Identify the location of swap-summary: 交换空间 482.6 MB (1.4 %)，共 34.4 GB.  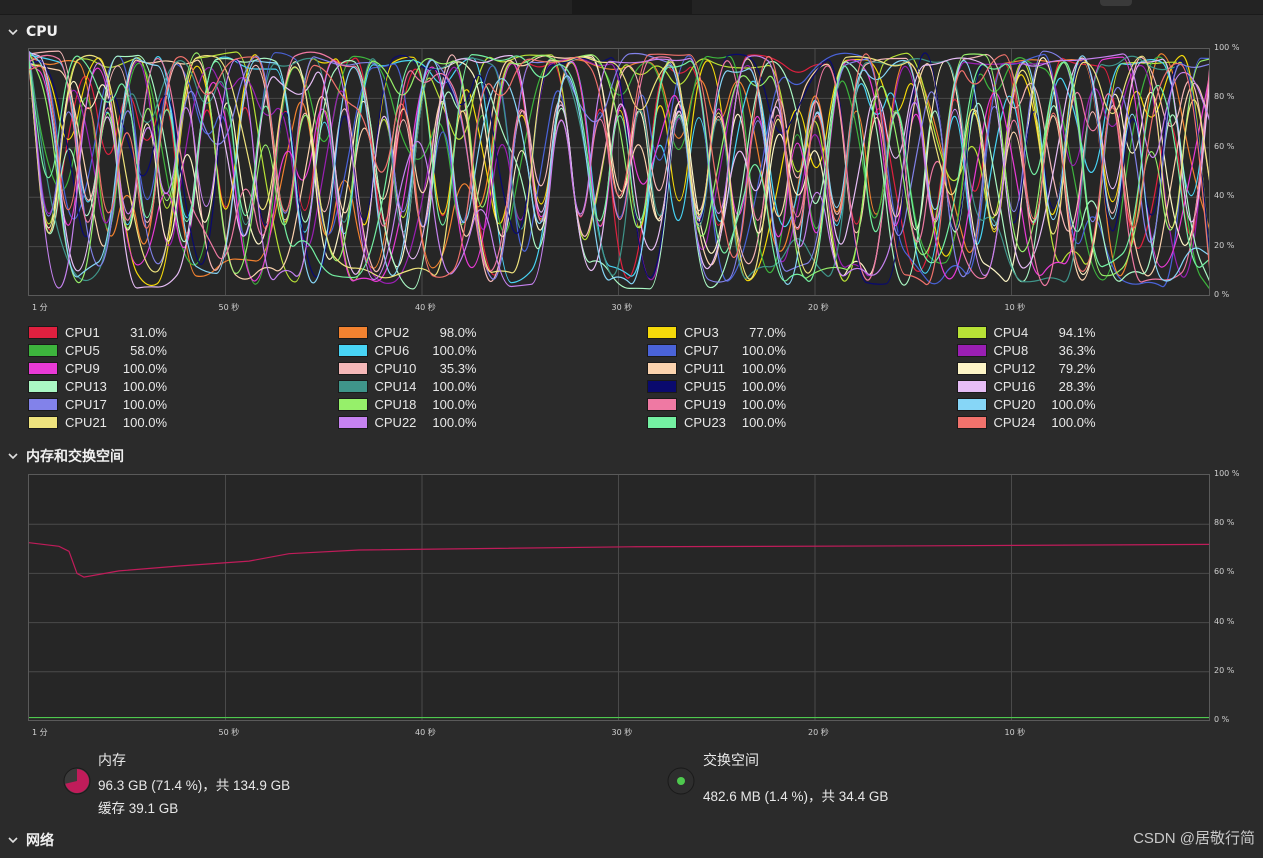
(826, 780).